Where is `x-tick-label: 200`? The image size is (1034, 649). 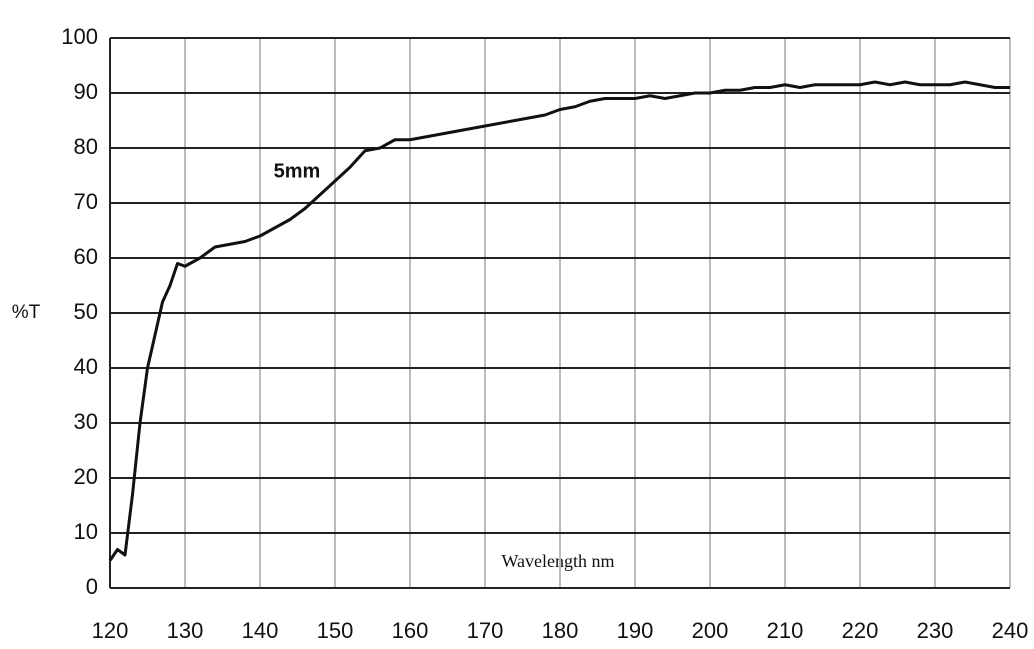
x-tick-label: 200 is located at coordinates (710, 630).